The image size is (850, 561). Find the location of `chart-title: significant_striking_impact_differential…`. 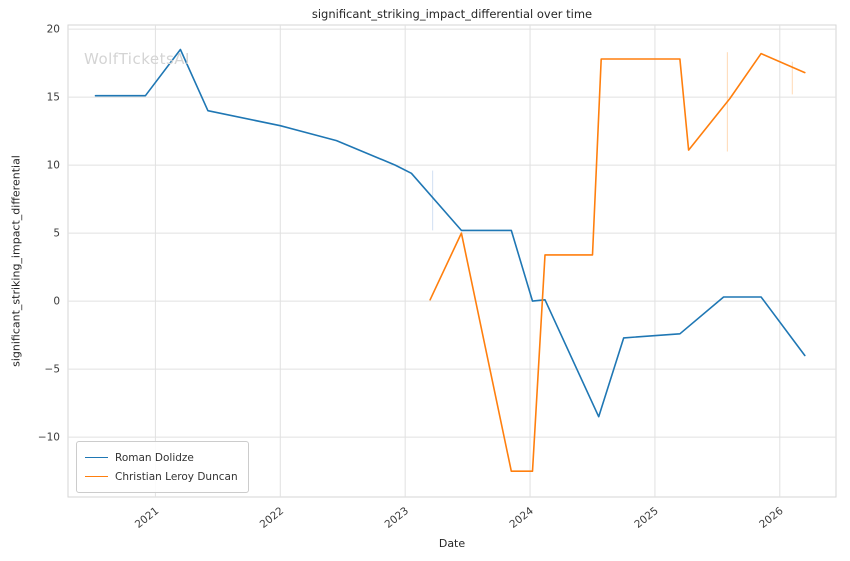

chart-title: significant_striking_impact_differential… is located at coordinates (452, 14).